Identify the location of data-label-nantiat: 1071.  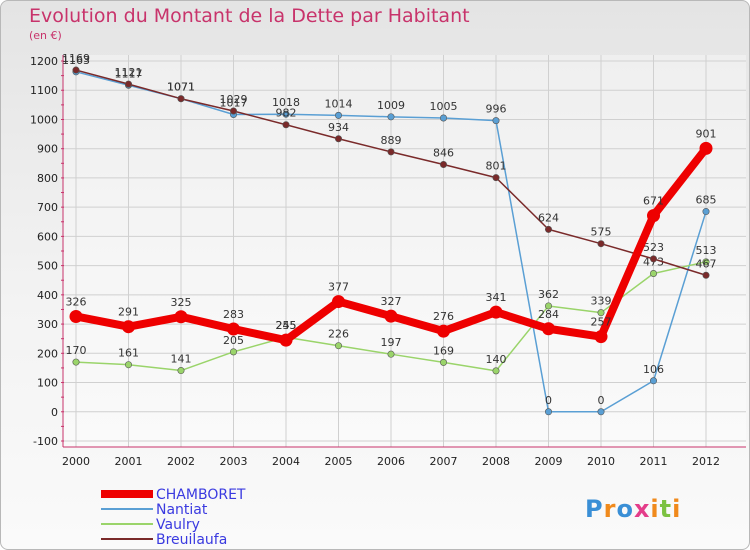
(181, 87).